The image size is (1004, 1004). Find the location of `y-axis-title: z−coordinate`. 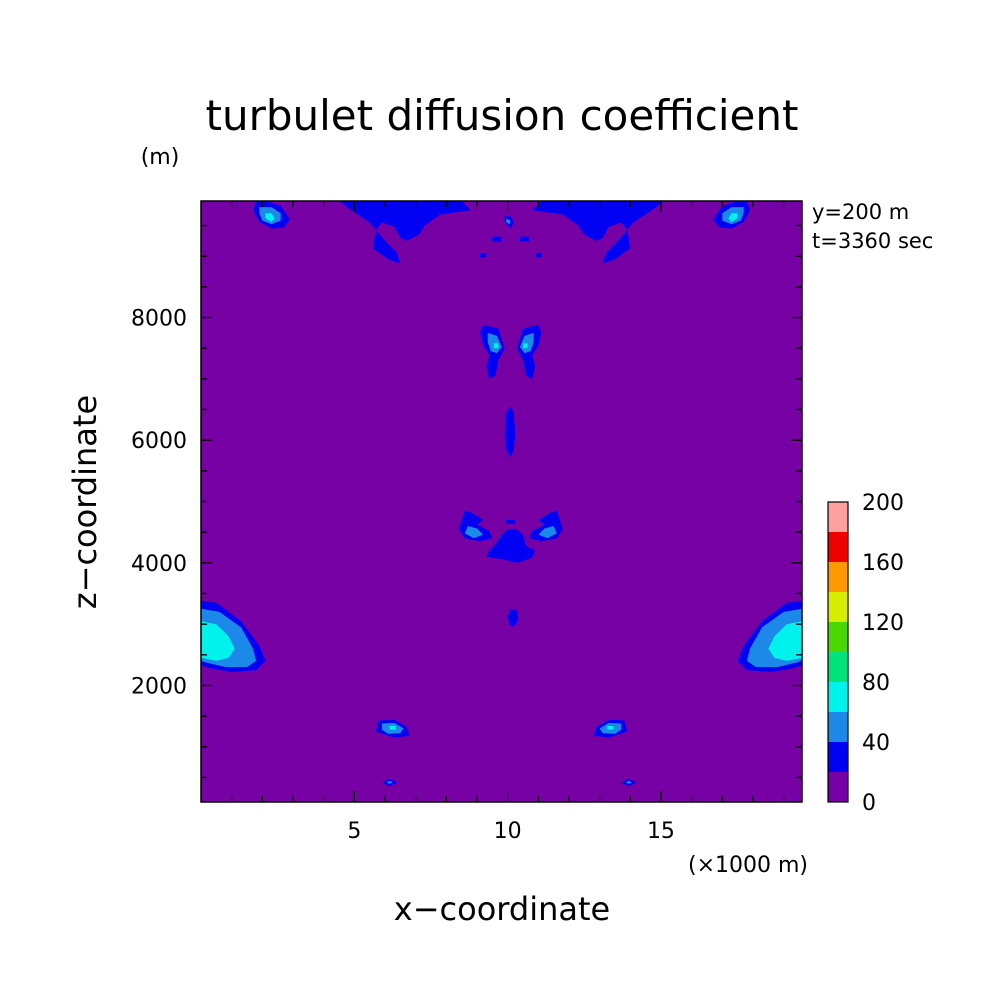

y-axis-title: z−coordinate is located at coordinates (85, 502).